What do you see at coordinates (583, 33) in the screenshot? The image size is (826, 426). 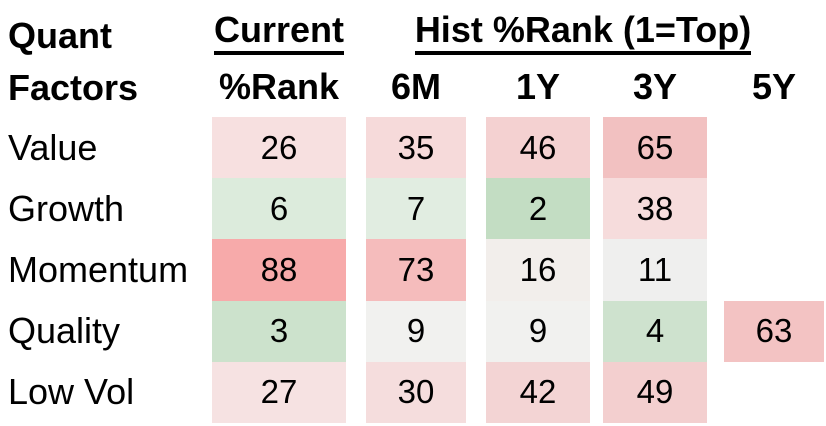 I see `group-header-hist-rank: Hist %Rank (1=Top)` at bounding box center [583, 33].